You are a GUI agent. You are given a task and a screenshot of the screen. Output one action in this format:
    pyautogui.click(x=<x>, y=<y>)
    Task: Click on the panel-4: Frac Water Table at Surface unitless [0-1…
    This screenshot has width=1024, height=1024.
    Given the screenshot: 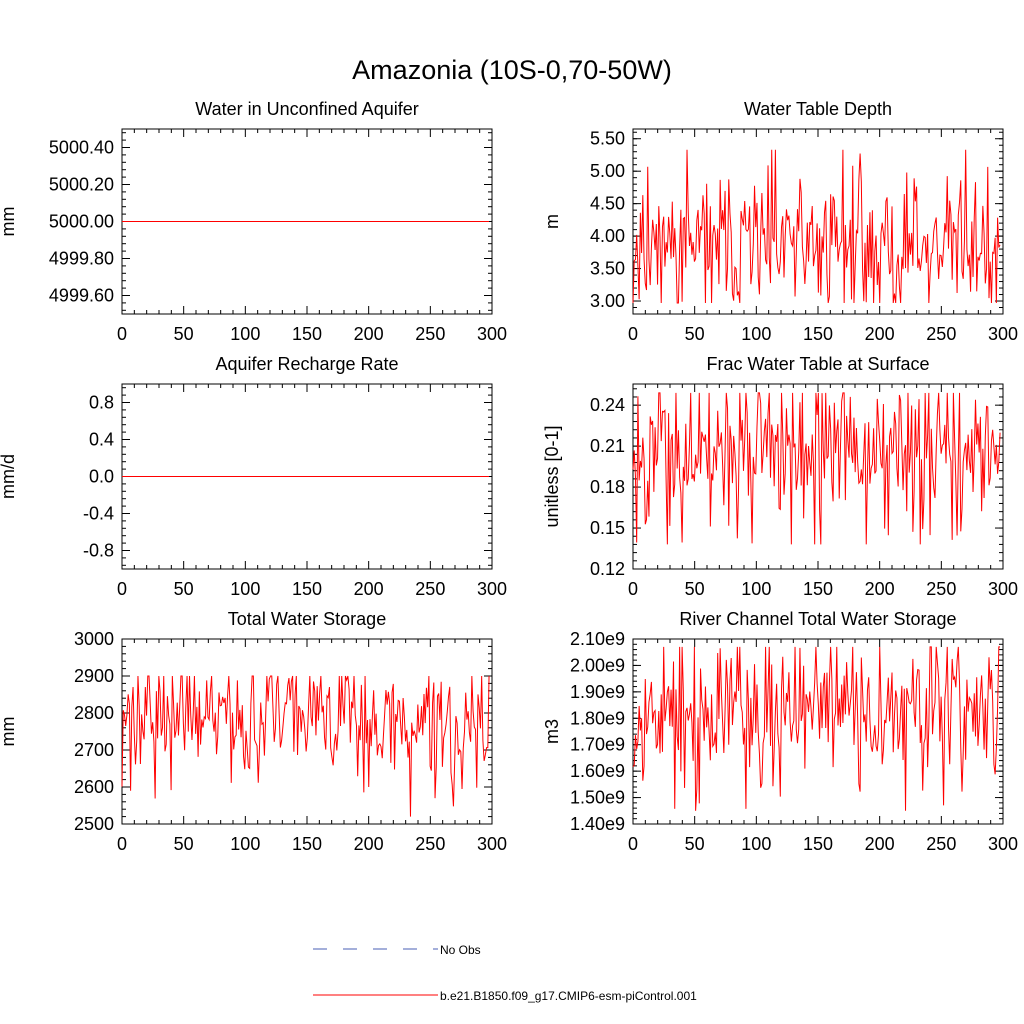 What is the action you would take?
    pyautogui.click(x=780, y=476)
    